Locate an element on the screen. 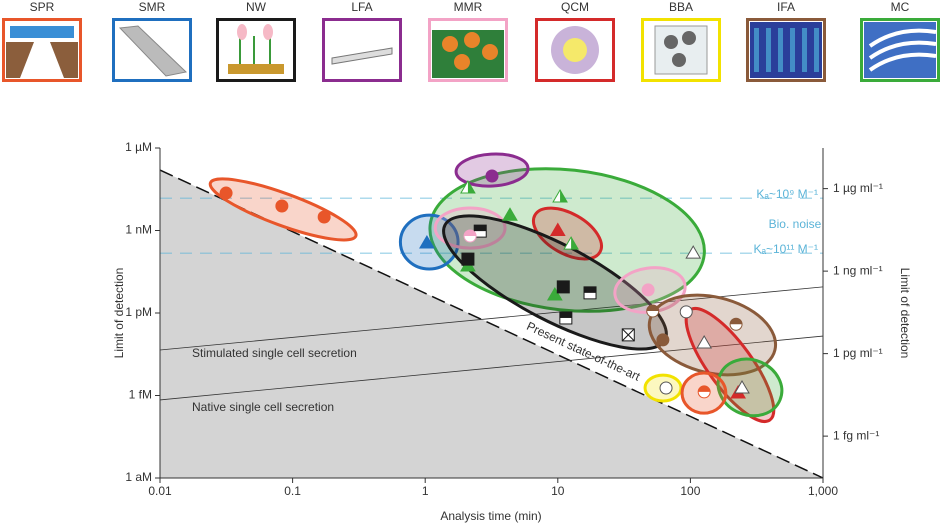  y-tick-label: 1 fM is located at coordinates (140, 395).